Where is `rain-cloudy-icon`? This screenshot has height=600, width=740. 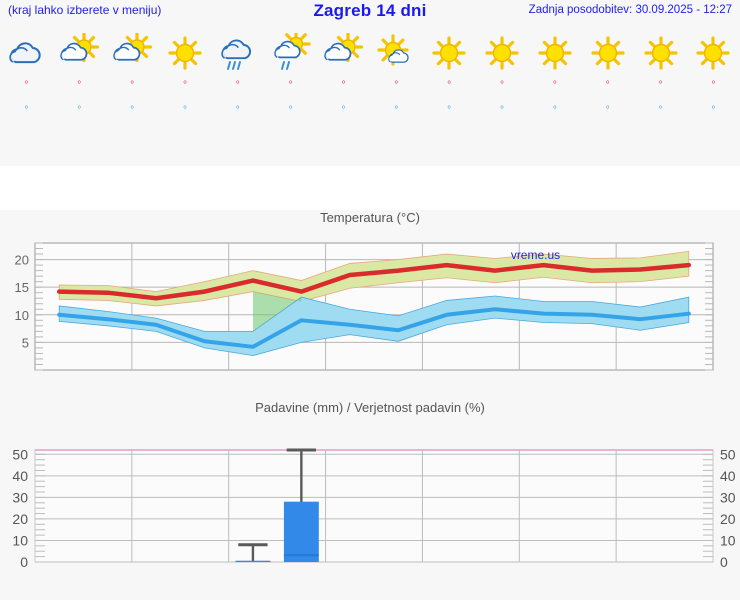 rain-cloudy-icon is located at coordinates (238, 53).